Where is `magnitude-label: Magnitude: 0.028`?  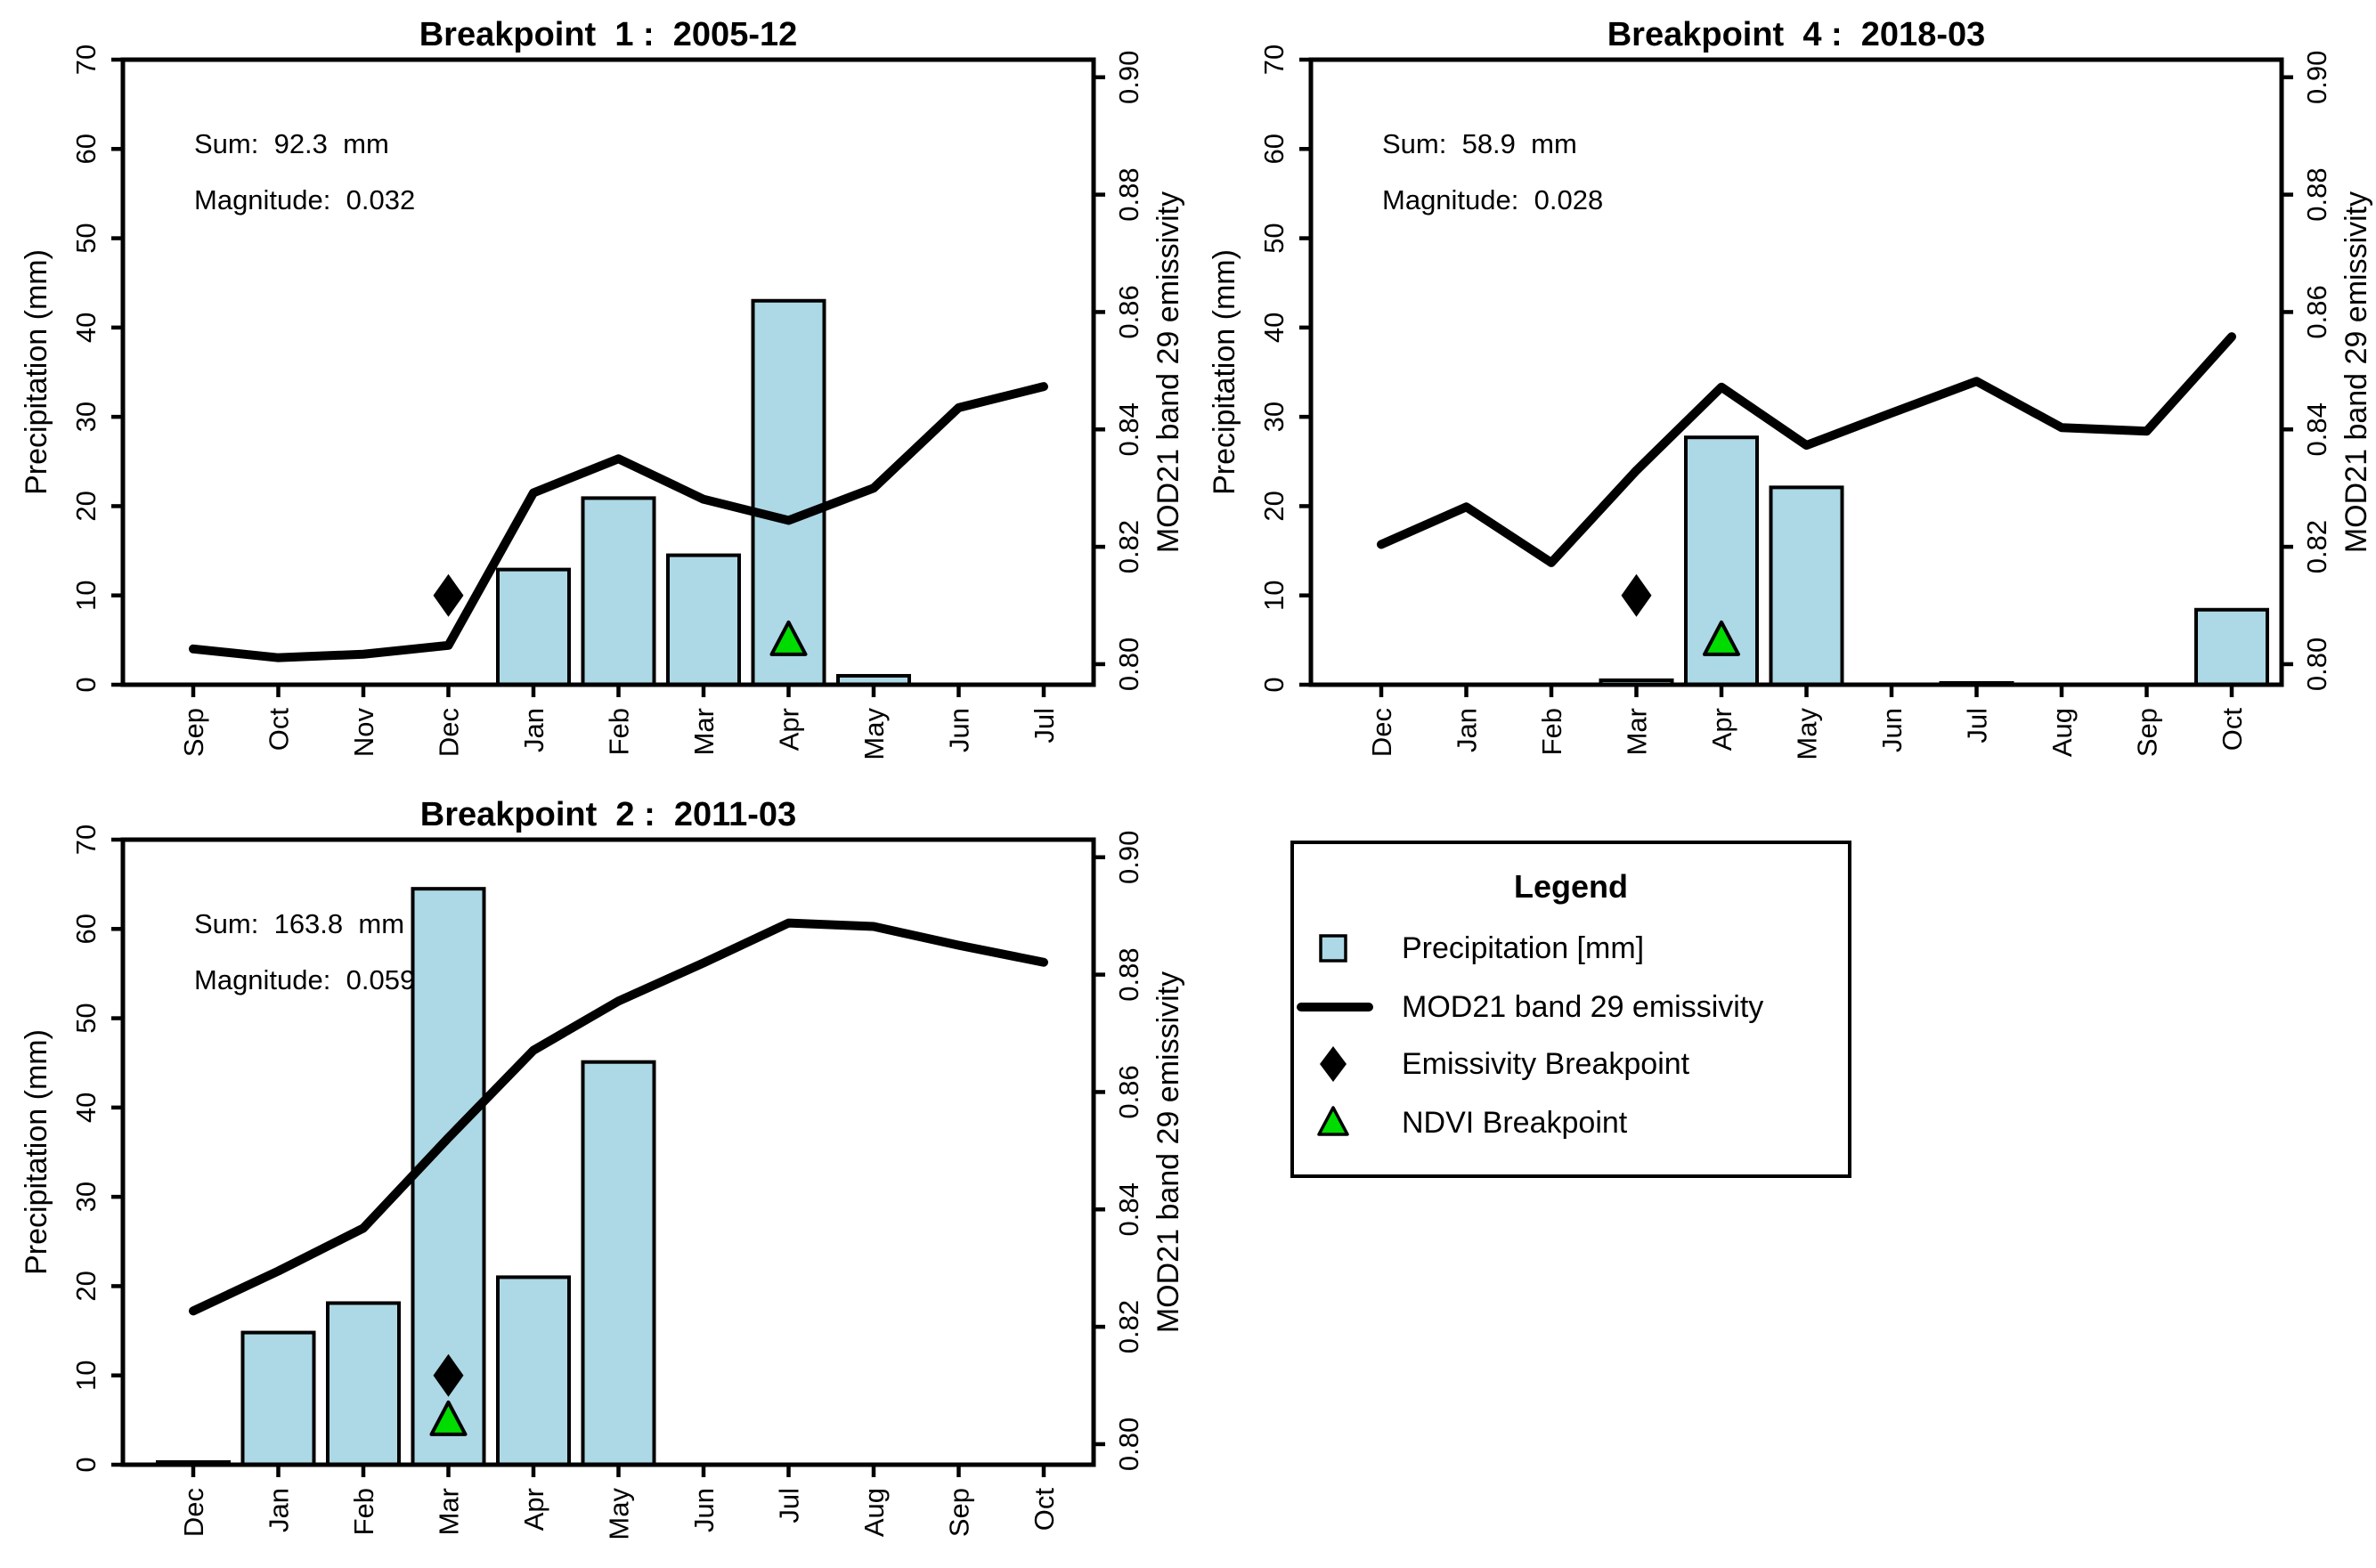 magnitude-label: Magnitude: 0.028 is located at coordinates (1492, 200).